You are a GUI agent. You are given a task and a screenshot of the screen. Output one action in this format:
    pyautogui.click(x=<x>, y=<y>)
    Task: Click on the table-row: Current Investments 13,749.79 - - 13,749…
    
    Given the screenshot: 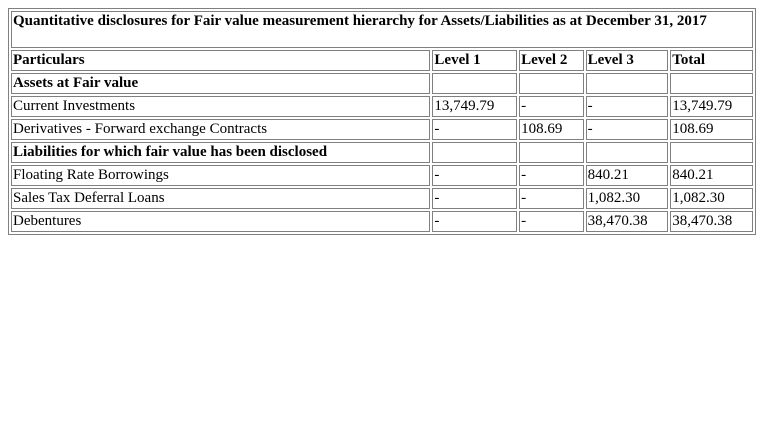 What is the action you would take?
    pyautogui.click(x=382, y=106)
    